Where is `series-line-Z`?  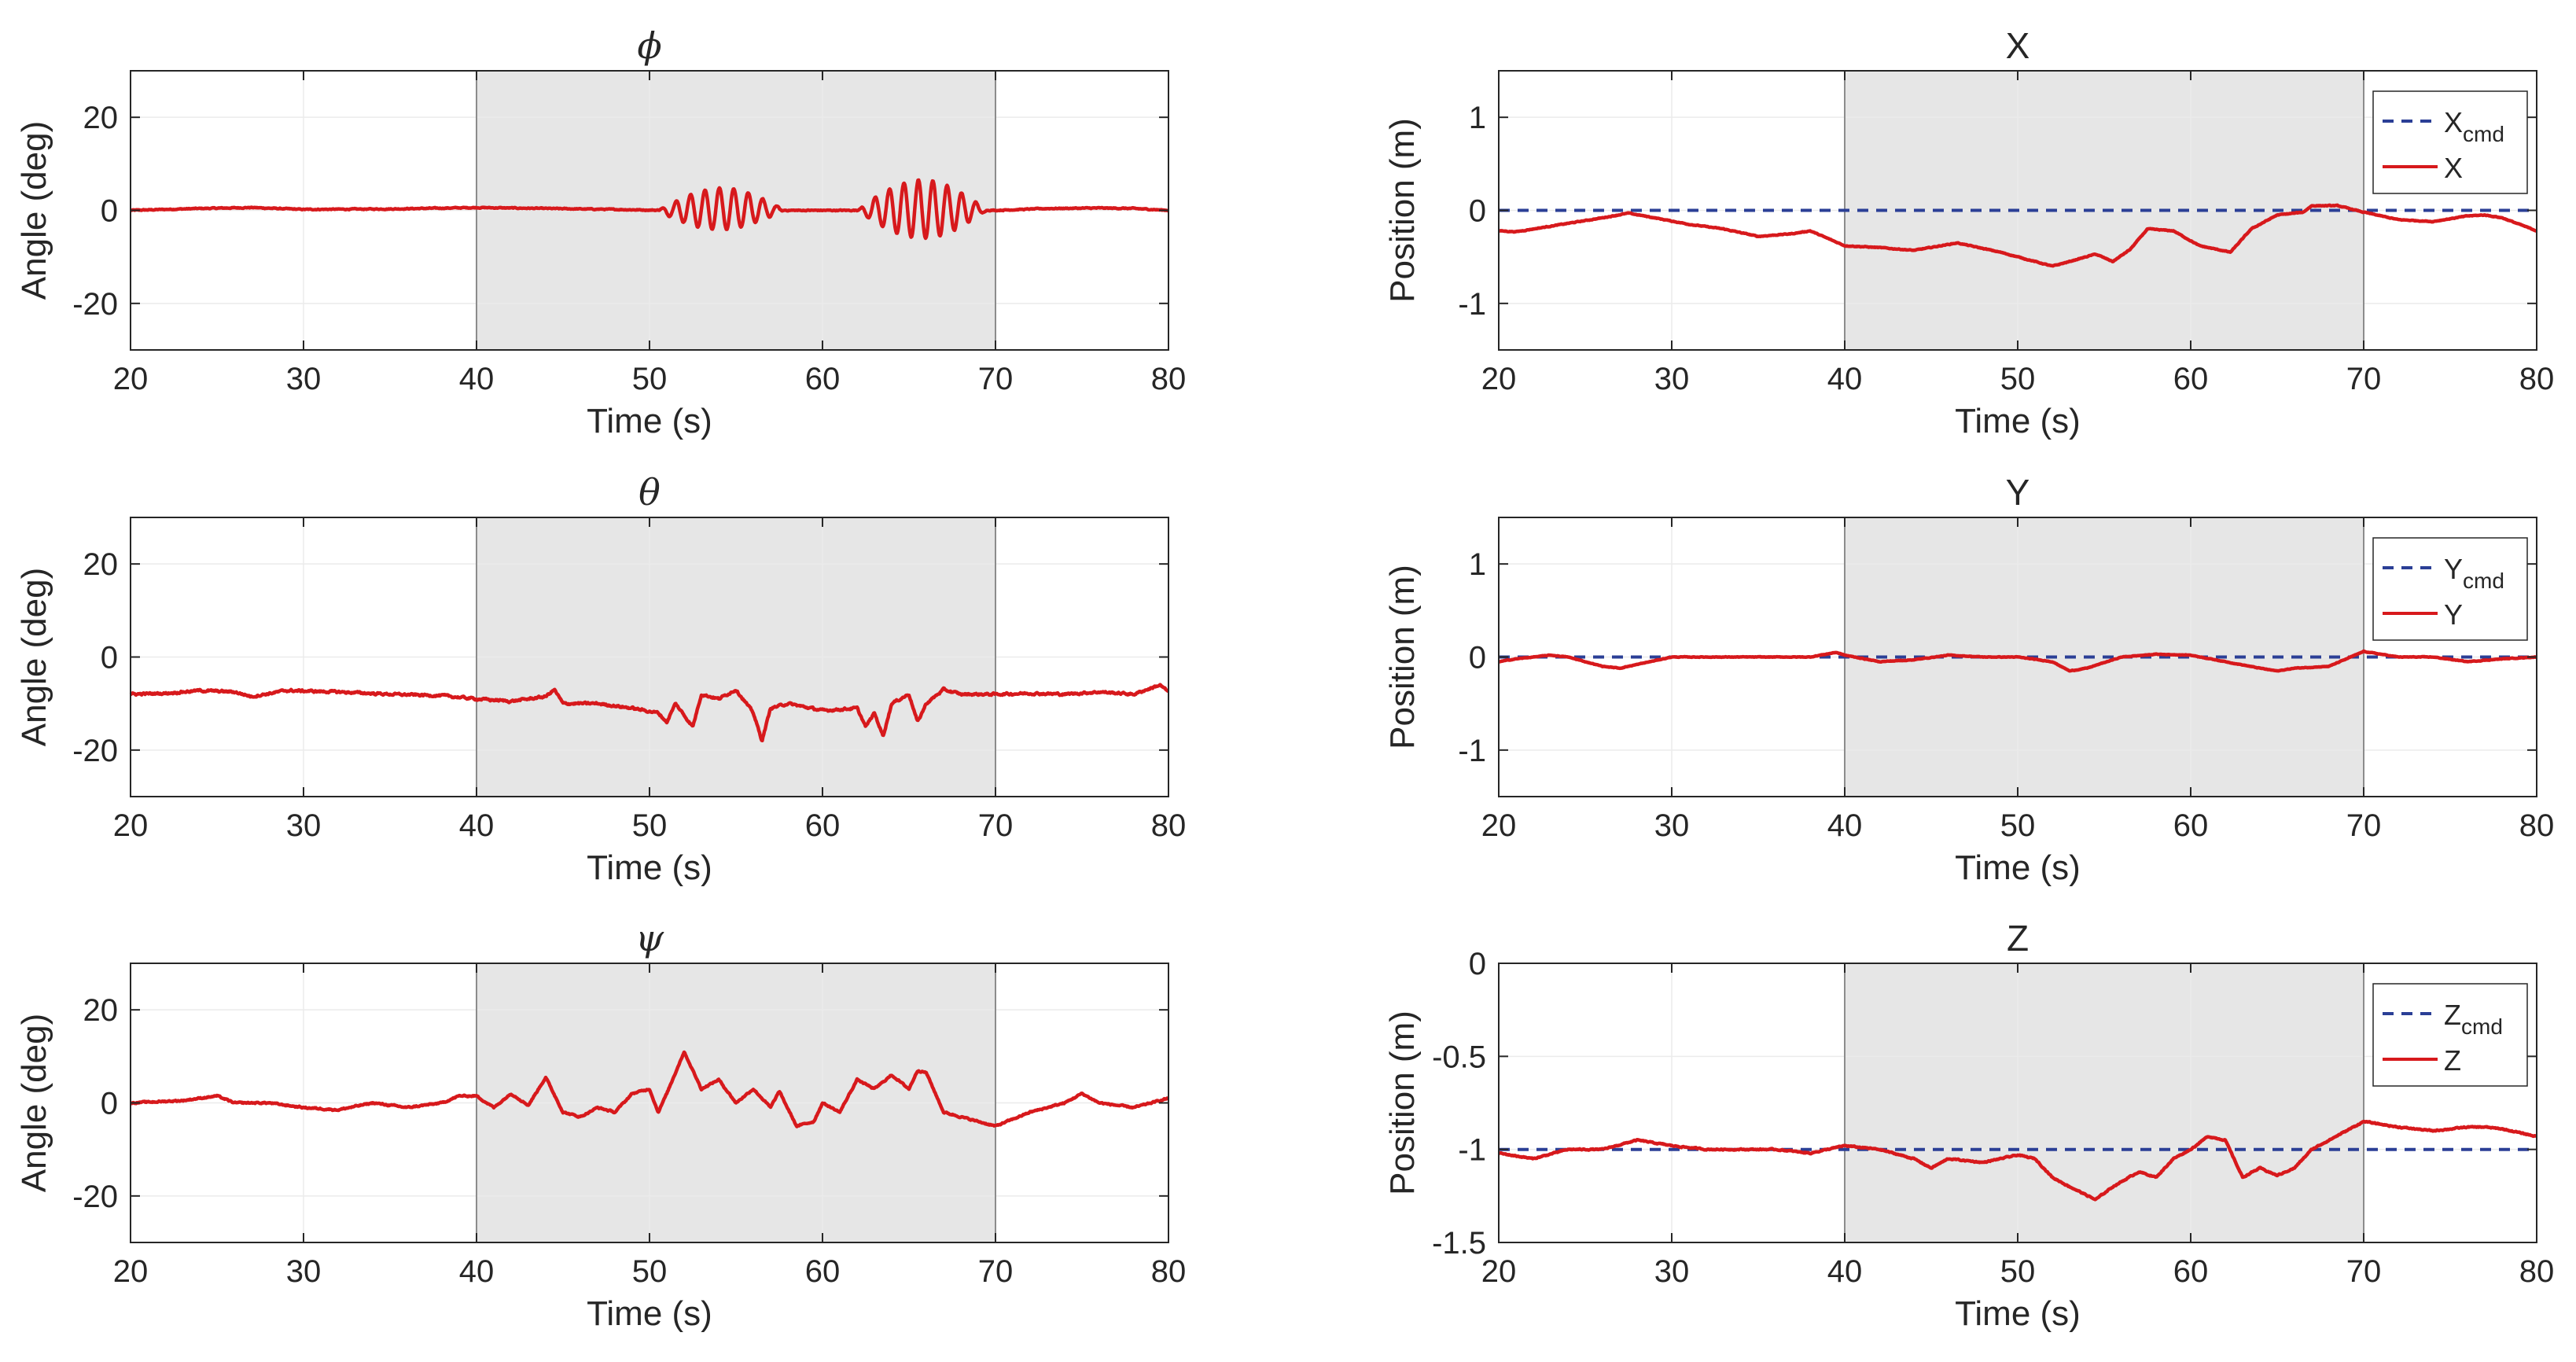
series-line-Z is located at coordinates (2017, 1160).